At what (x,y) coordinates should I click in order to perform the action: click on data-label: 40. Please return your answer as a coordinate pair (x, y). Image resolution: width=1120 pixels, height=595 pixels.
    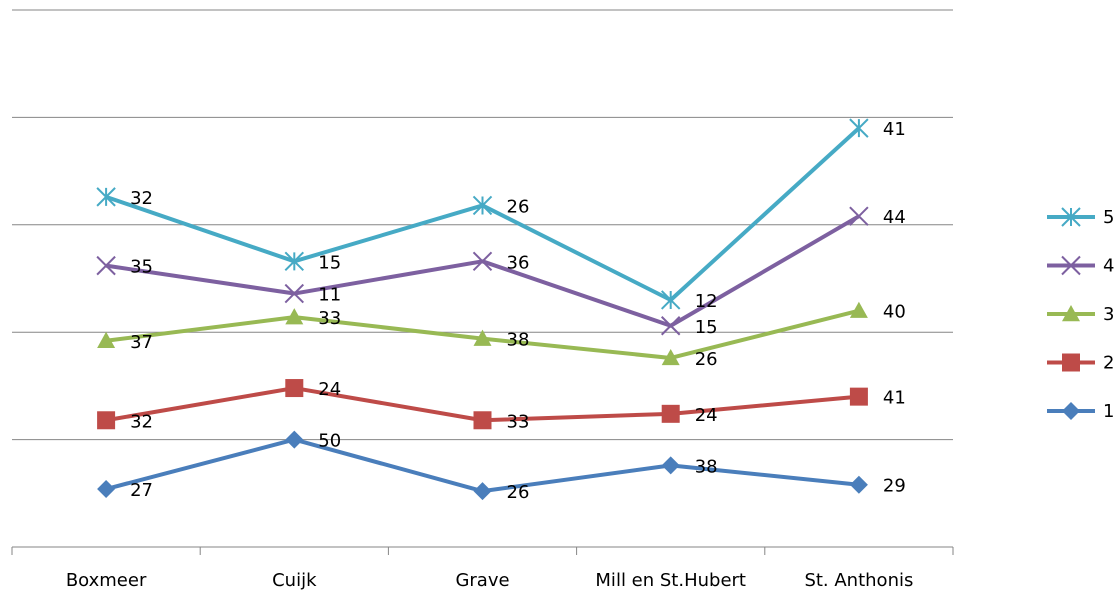
    Looking at the image, I should click on (894, 312).